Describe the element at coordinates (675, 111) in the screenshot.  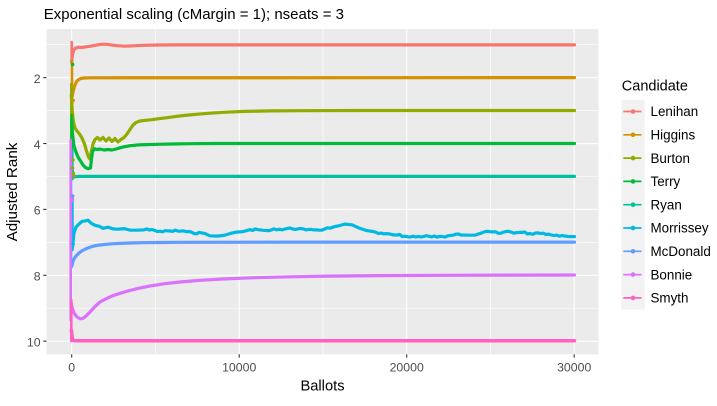
I see `svg-text: Lenihan` at that location.